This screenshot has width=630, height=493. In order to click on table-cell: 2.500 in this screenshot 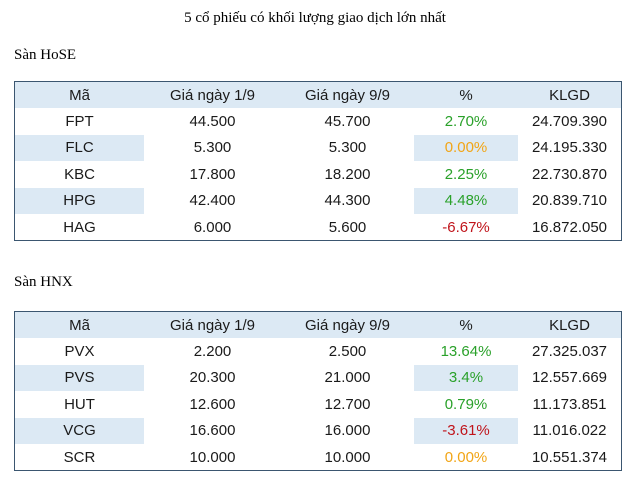, I will do `click(347, 352)`.